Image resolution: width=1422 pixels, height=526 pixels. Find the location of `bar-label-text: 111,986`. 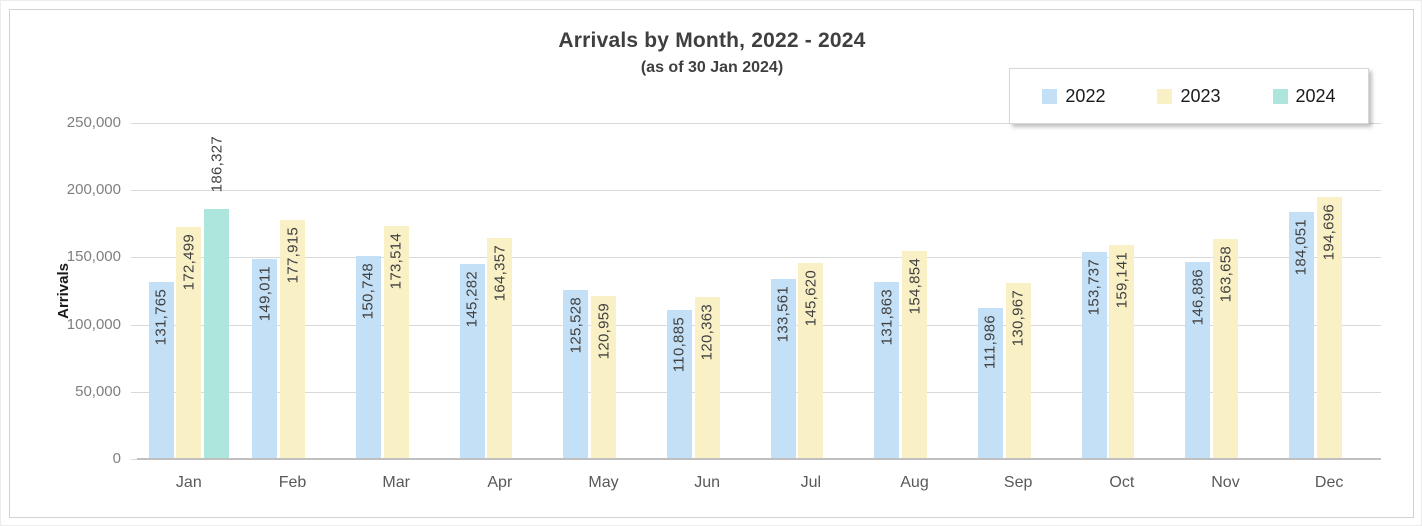

bar-label-text: 111,986 is located at coordinates (990, 342).